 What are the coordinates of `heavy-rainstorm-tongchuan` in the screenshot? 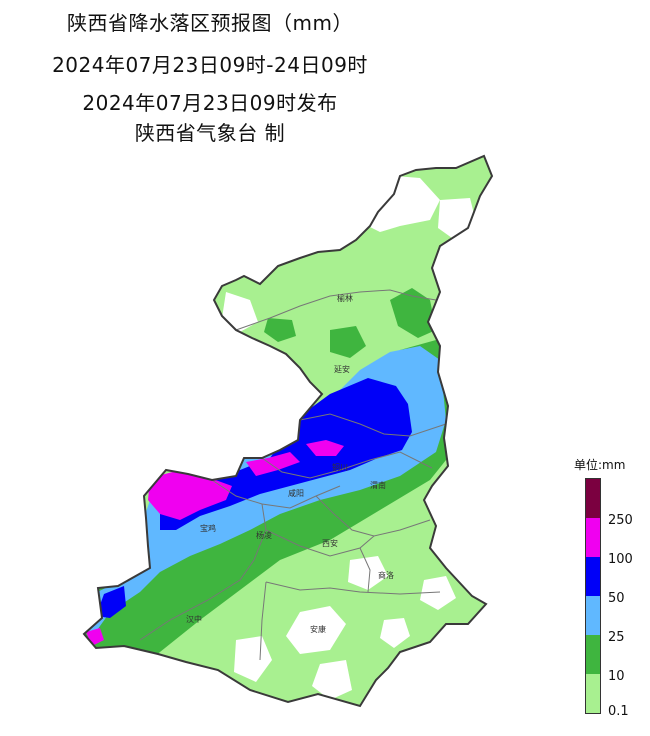 It's located at (325, 448).